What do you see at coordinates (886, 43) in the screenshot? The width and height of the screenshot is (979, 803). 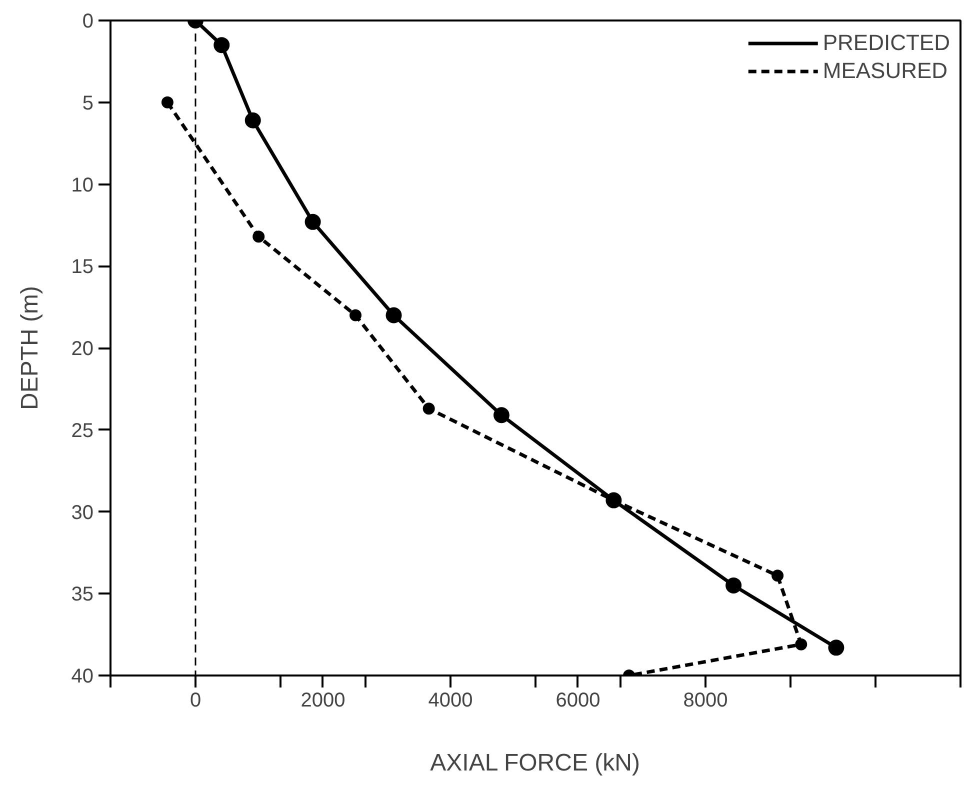 I see `legend-label: PREDICTED` at bounding box center [886, 43].